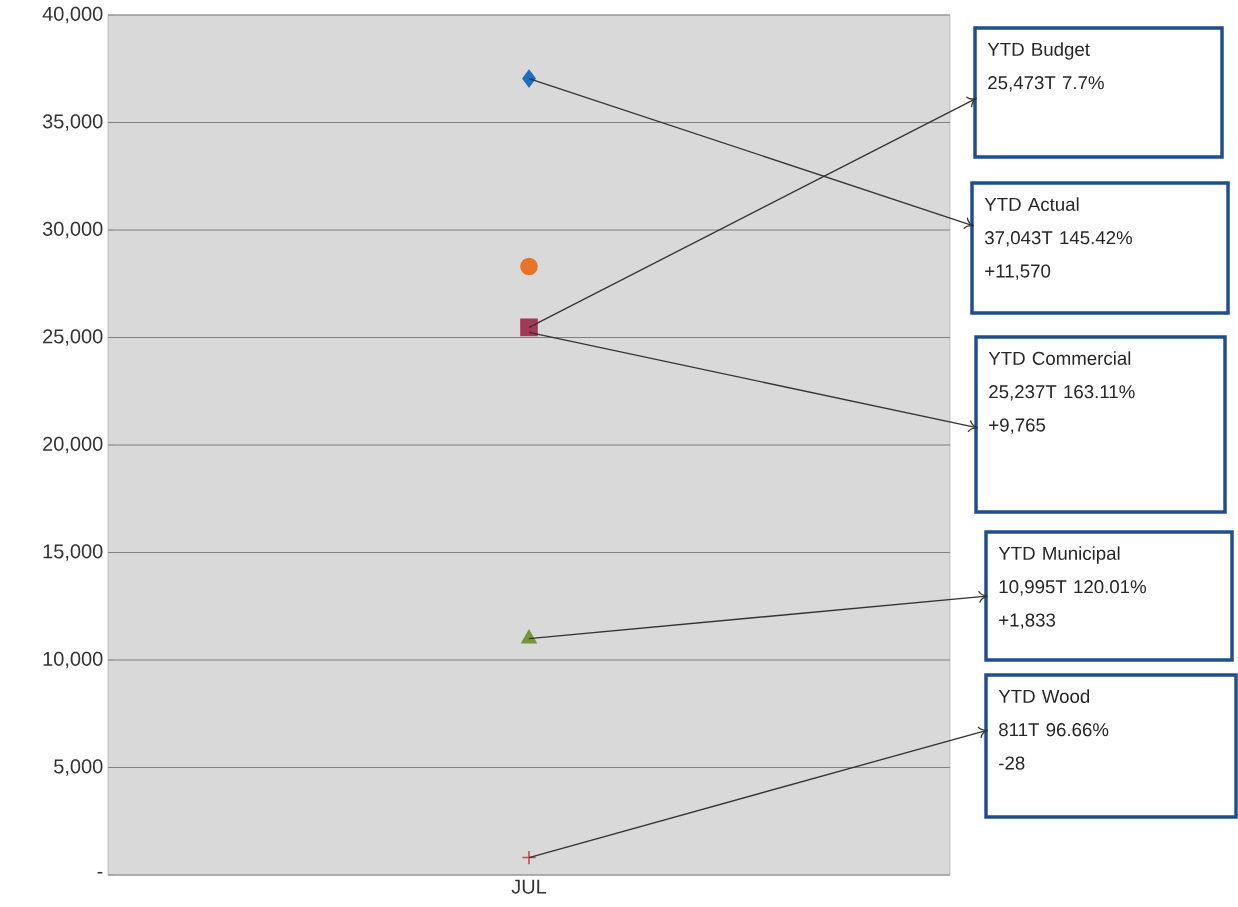 The height and width of the screenshot is (907, 1238). What do you see at coordinates (1053, 729) in the screenshot?
I see `annotation: YTD Wood 811T 96.66% -28` at bounding box center [1053, 729].